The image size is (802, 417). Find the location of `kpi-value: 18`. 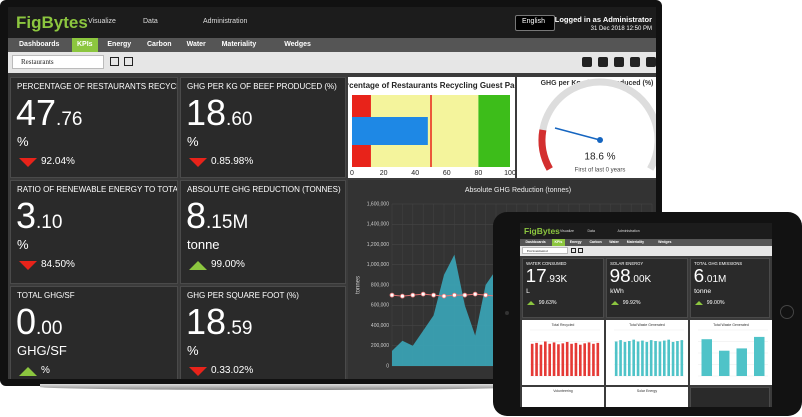

kpi-value: 18 is located at coordinates (206, 321).